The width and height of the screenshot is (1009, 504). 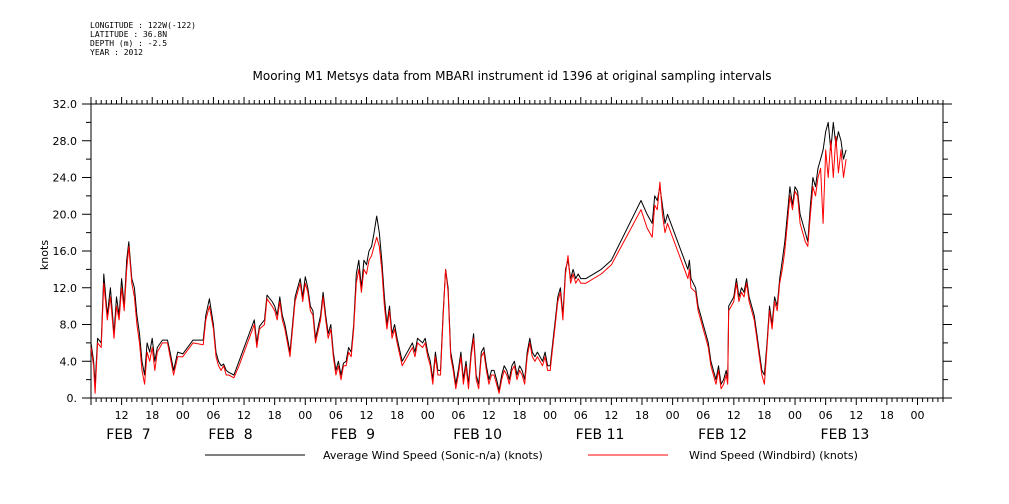 I want to click on y-tick-label: 24.0, so click(x=65, y=178).